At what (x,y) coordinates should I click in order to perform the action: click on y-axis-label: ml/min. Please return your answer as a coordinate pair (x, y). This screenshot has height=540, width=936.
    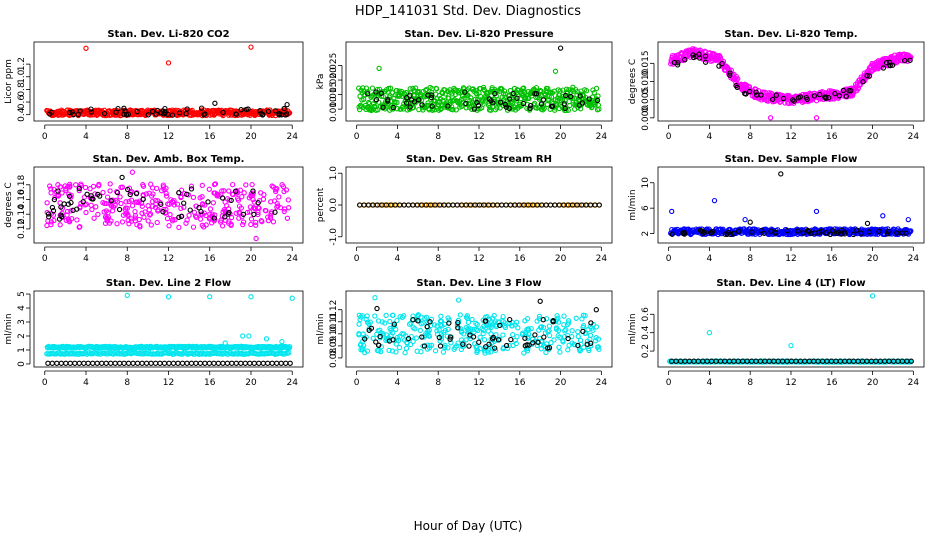
    Looking at the image, I should click on (9, 328).